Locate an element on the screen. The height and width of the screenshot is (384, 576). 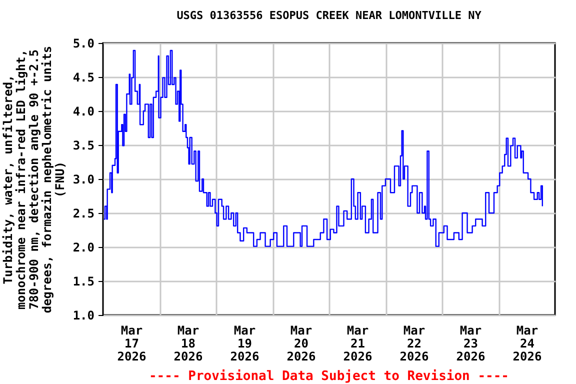
x-tick-label: Mar 23 2026 is located at coordinates (471, 344).